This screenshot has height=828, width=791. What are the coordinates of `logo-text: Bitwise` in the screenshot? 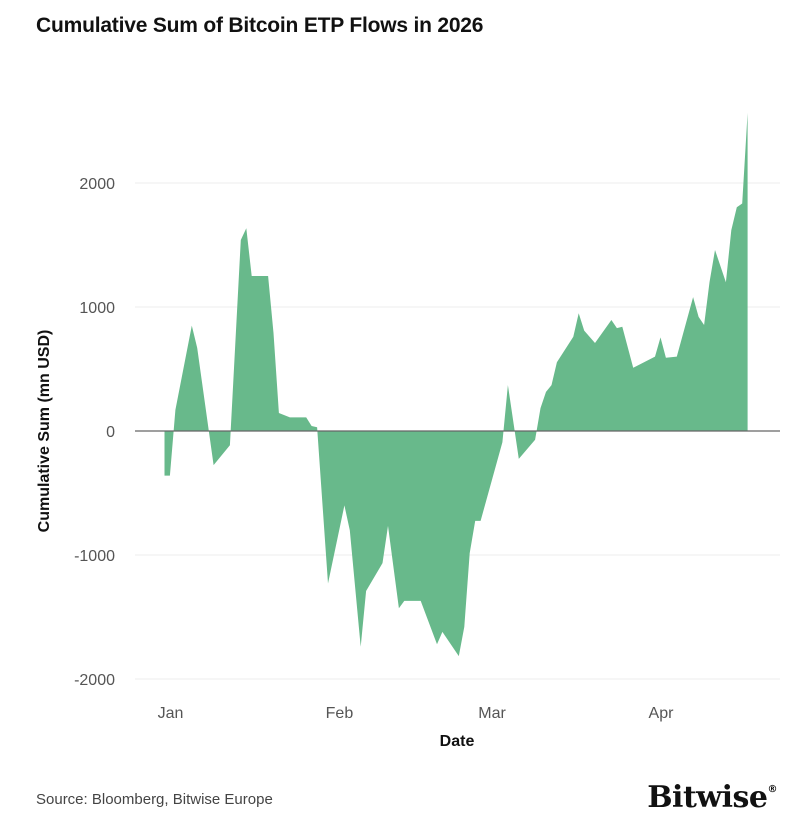 It's located at (707, 797).